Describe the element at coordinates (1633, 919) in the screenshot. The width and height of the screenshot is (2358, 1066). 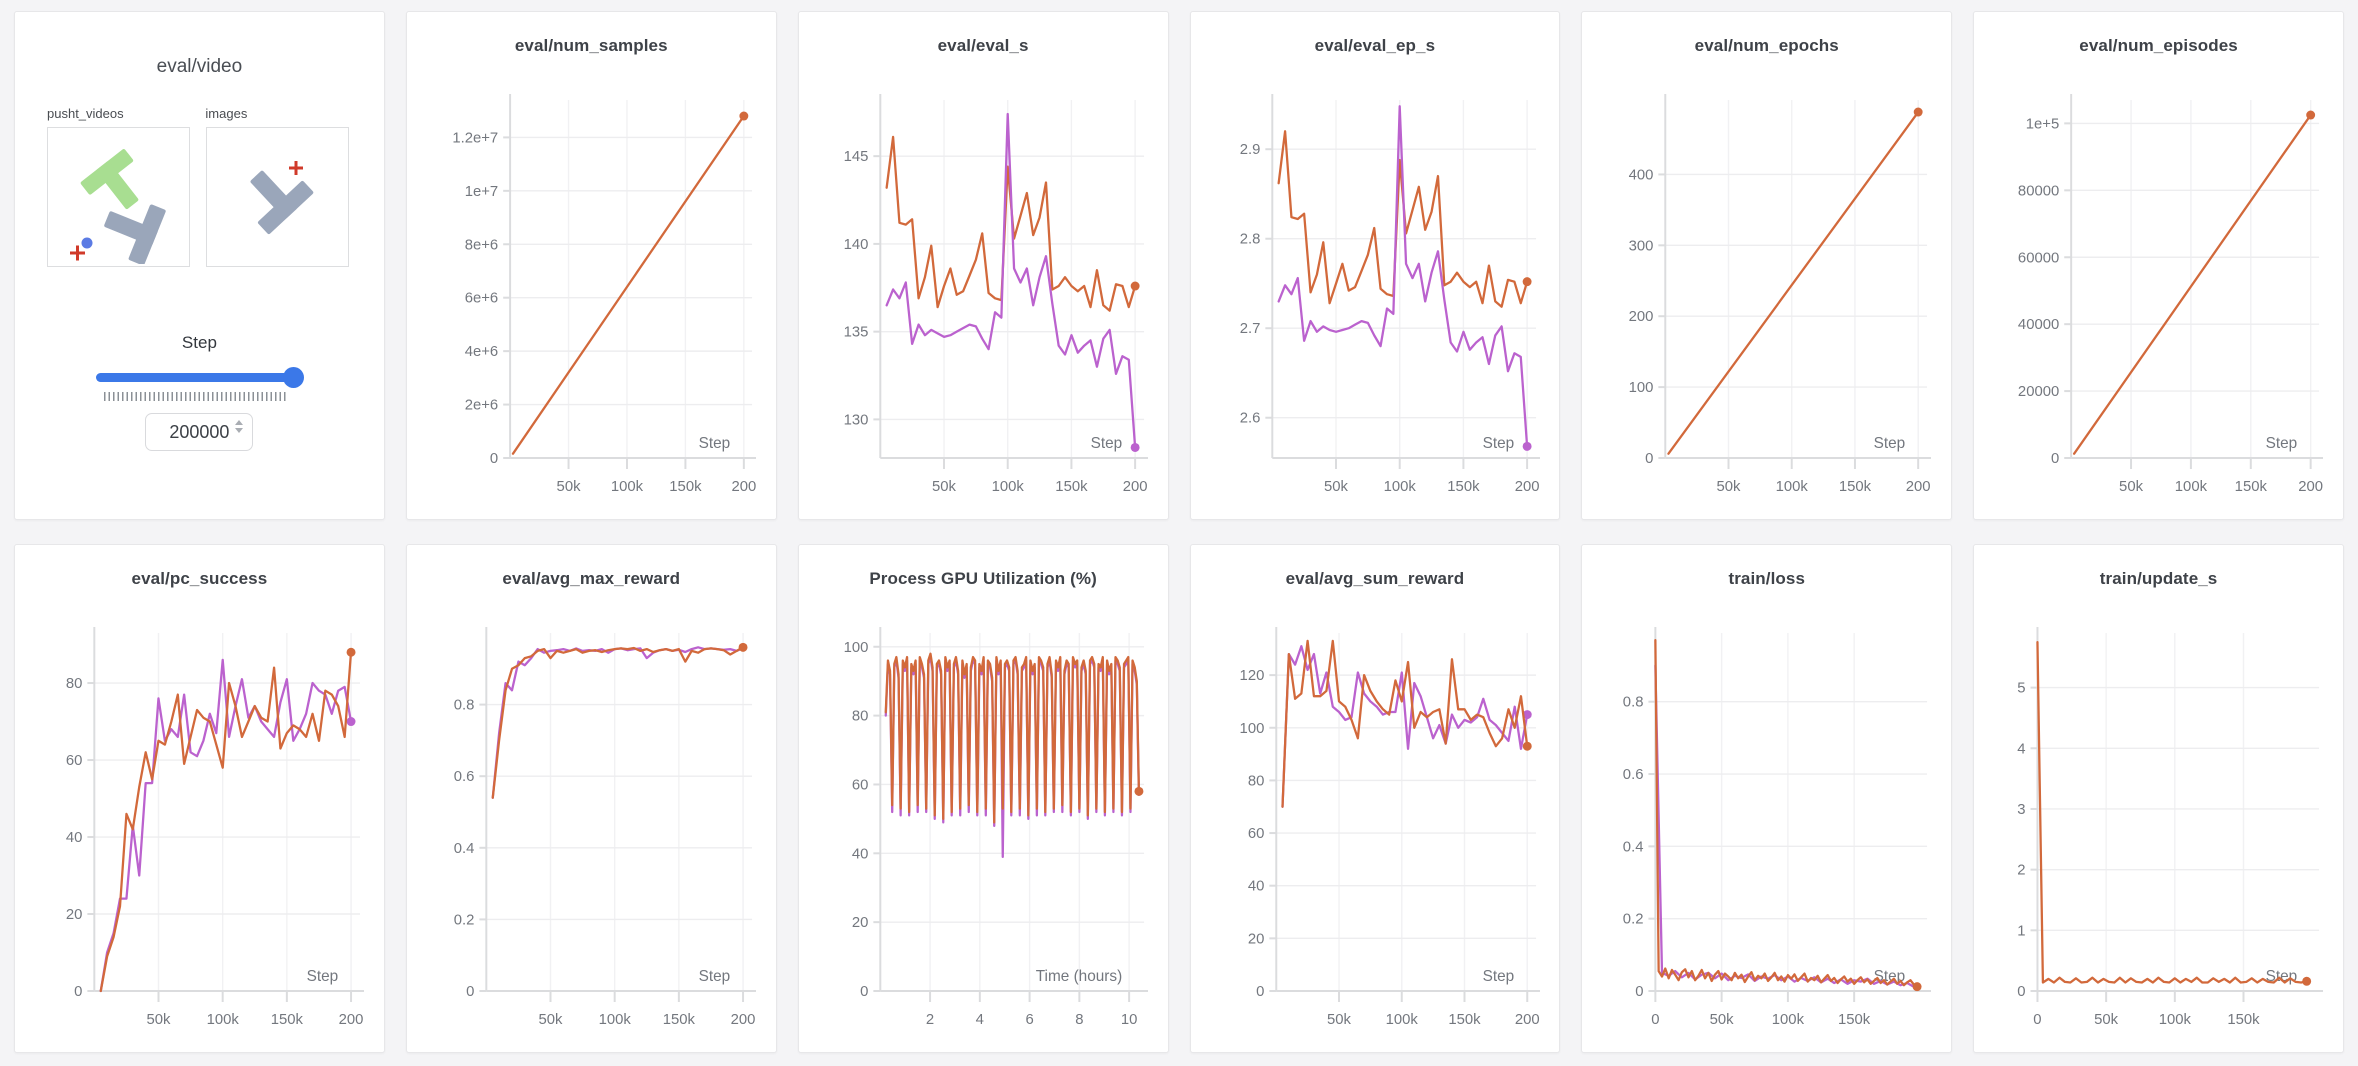
I see `svg-text: 0.2` at that location.